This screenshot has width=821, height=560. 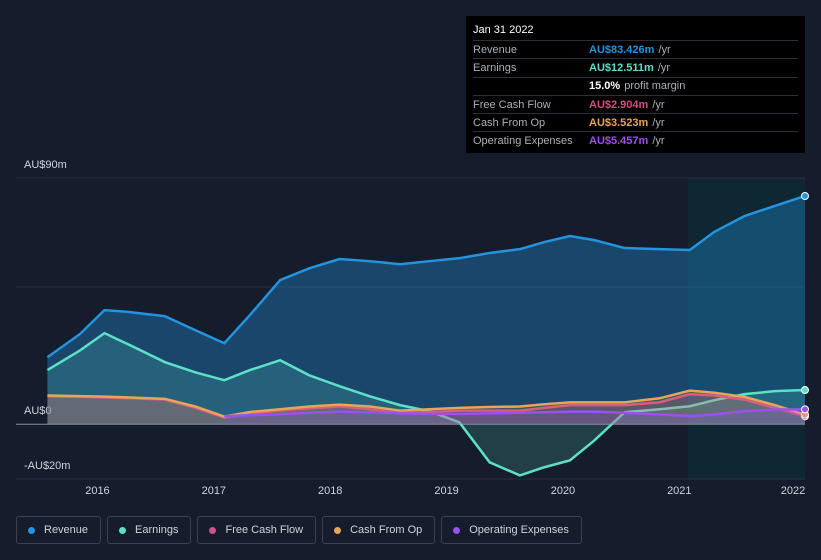 What do you see at coordinates (157, 530) in the screenshot?
I see `legend-label: Earnings` at bounding box center [157, 530].